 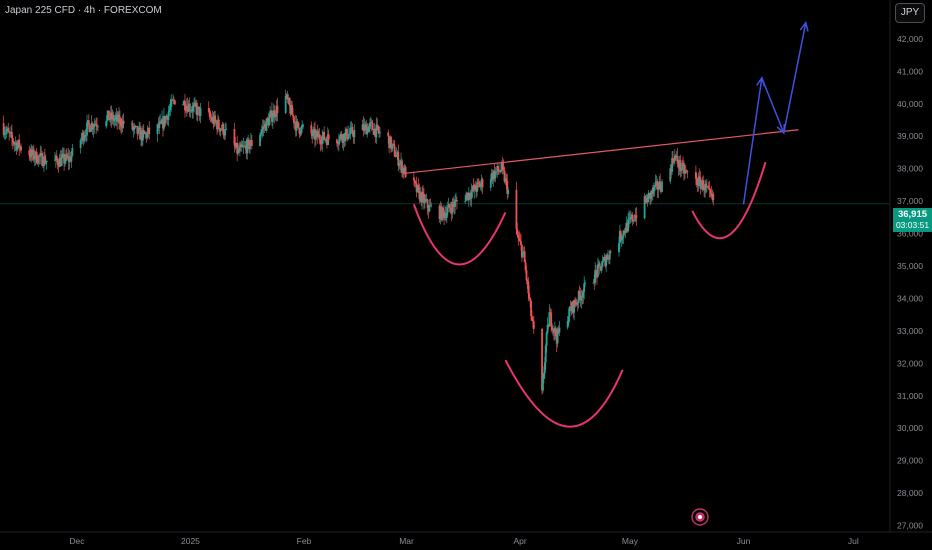 What do you see at coordinates (910, 39) in the screenshot?
I see `price-tick-label: 42,000` at bounding box center [910, 39].